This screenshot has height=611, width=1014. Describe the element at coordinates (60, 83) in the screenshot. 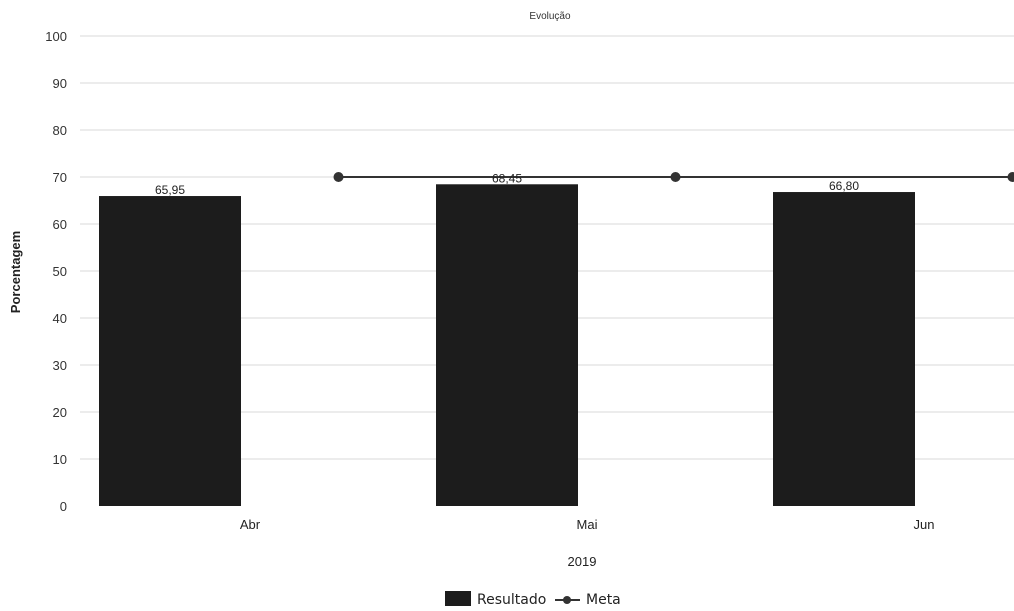

I see `y-tick-label: 90` at that location.